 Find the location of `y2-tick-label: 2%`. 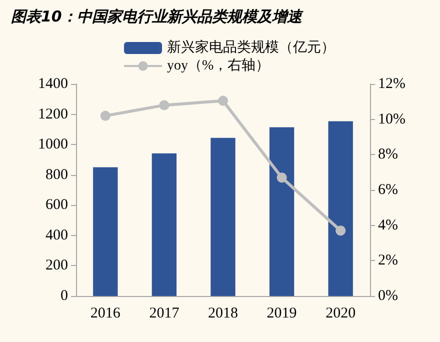

y2-tick-label: 2% is located at coordinates (388, 260).